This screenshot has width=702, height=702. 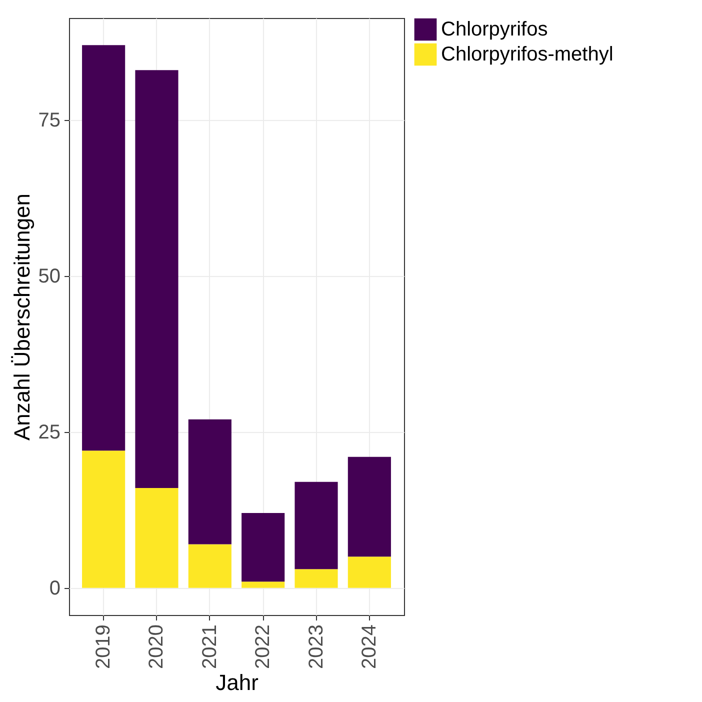 What do you see at coordinates (494, 29) in the screenshot?
I see `legend-label: Chlorpyrifos` at bounding box center [494, 29].